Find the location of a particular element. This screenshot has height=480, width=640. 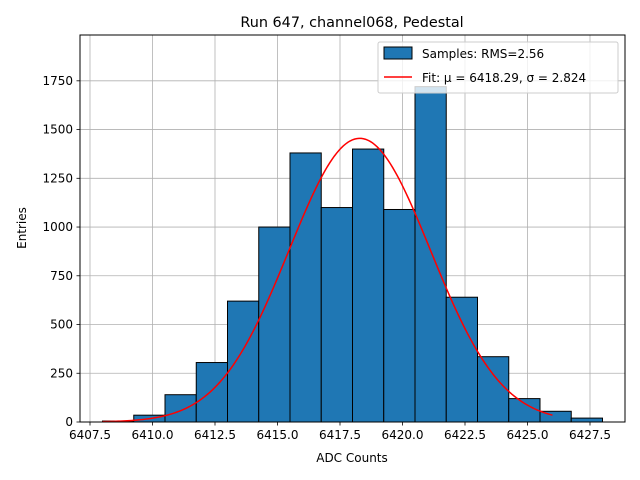

x-tick-label: 6422.5 is located at coordinates (465, 435).